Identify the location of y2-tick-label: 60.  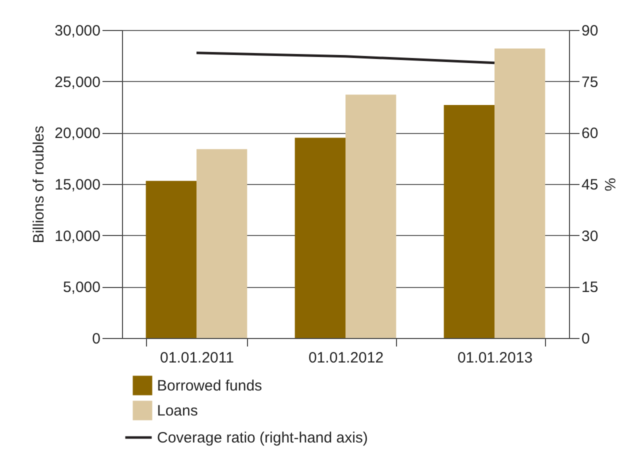
(590, 133).